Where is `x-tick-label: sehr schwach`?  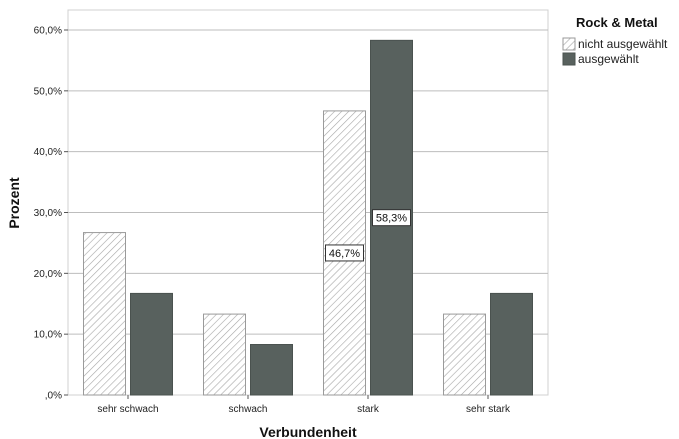 x-tick-label: sehr schwach is located at coordinates (127, 409).